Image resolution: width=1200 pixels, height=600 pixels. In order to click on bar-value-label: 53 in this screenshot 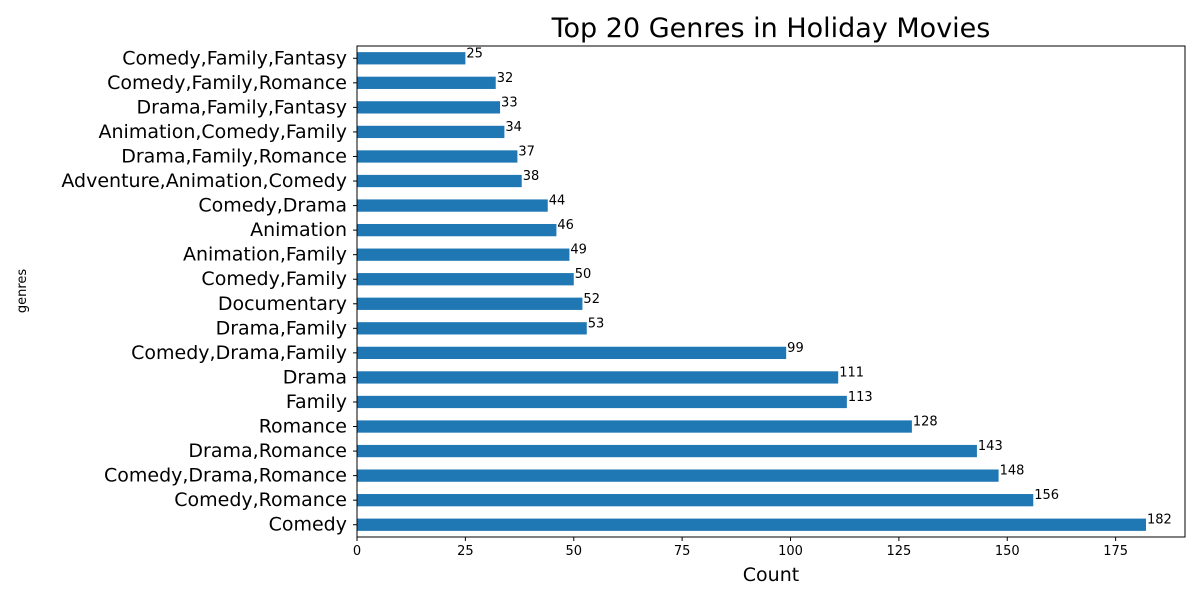, I will do `click(596, 323)`.